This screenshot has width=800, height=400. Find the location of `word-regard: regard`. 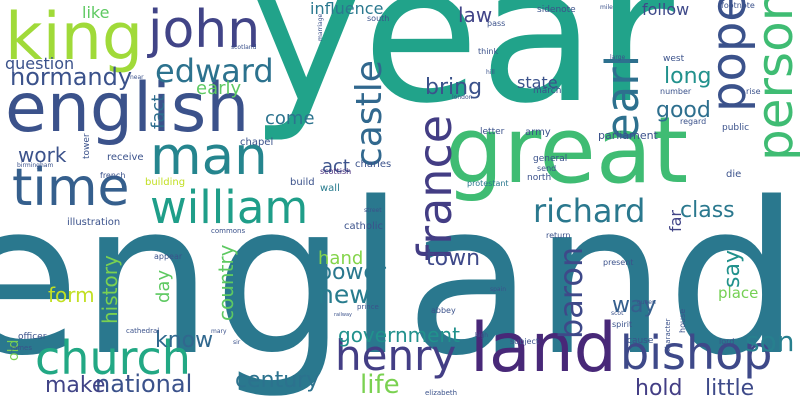

word-regard: regard is located at coordinates (693, 121).